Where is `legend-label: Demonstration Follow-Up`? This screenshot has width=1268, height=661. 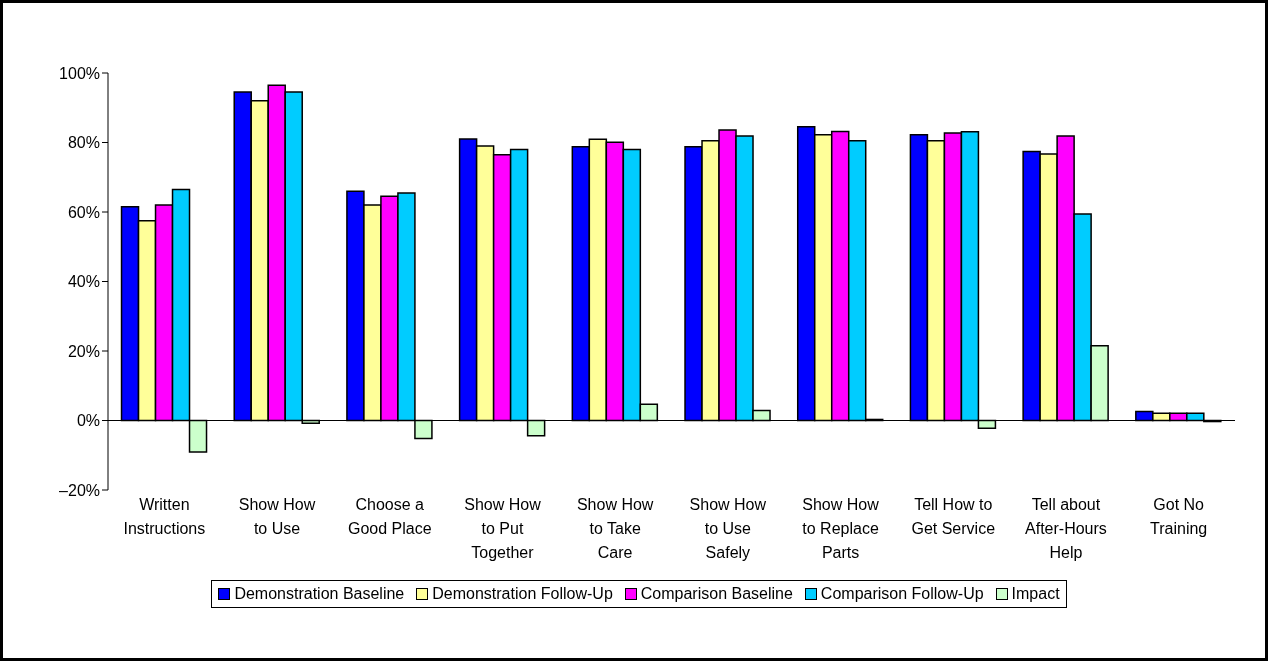 legend-label: Demonstration Follow-Up is located at coordinates (522, 594).